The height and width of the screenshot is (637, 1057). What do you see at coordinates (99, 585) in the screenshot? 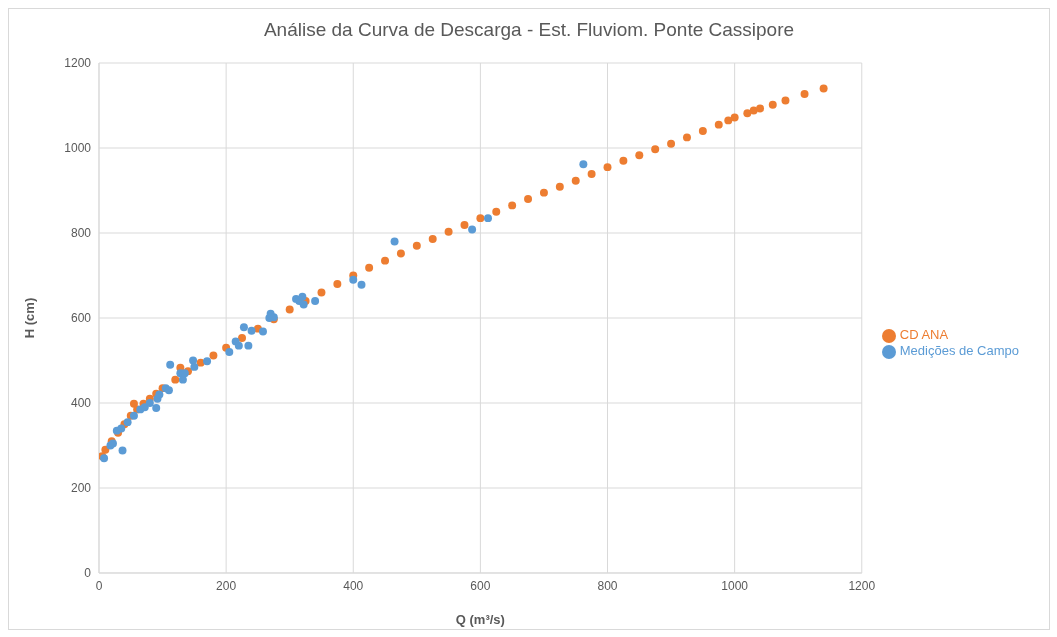
I see `x-tick-label: 0` at bounding box center [99, 585].